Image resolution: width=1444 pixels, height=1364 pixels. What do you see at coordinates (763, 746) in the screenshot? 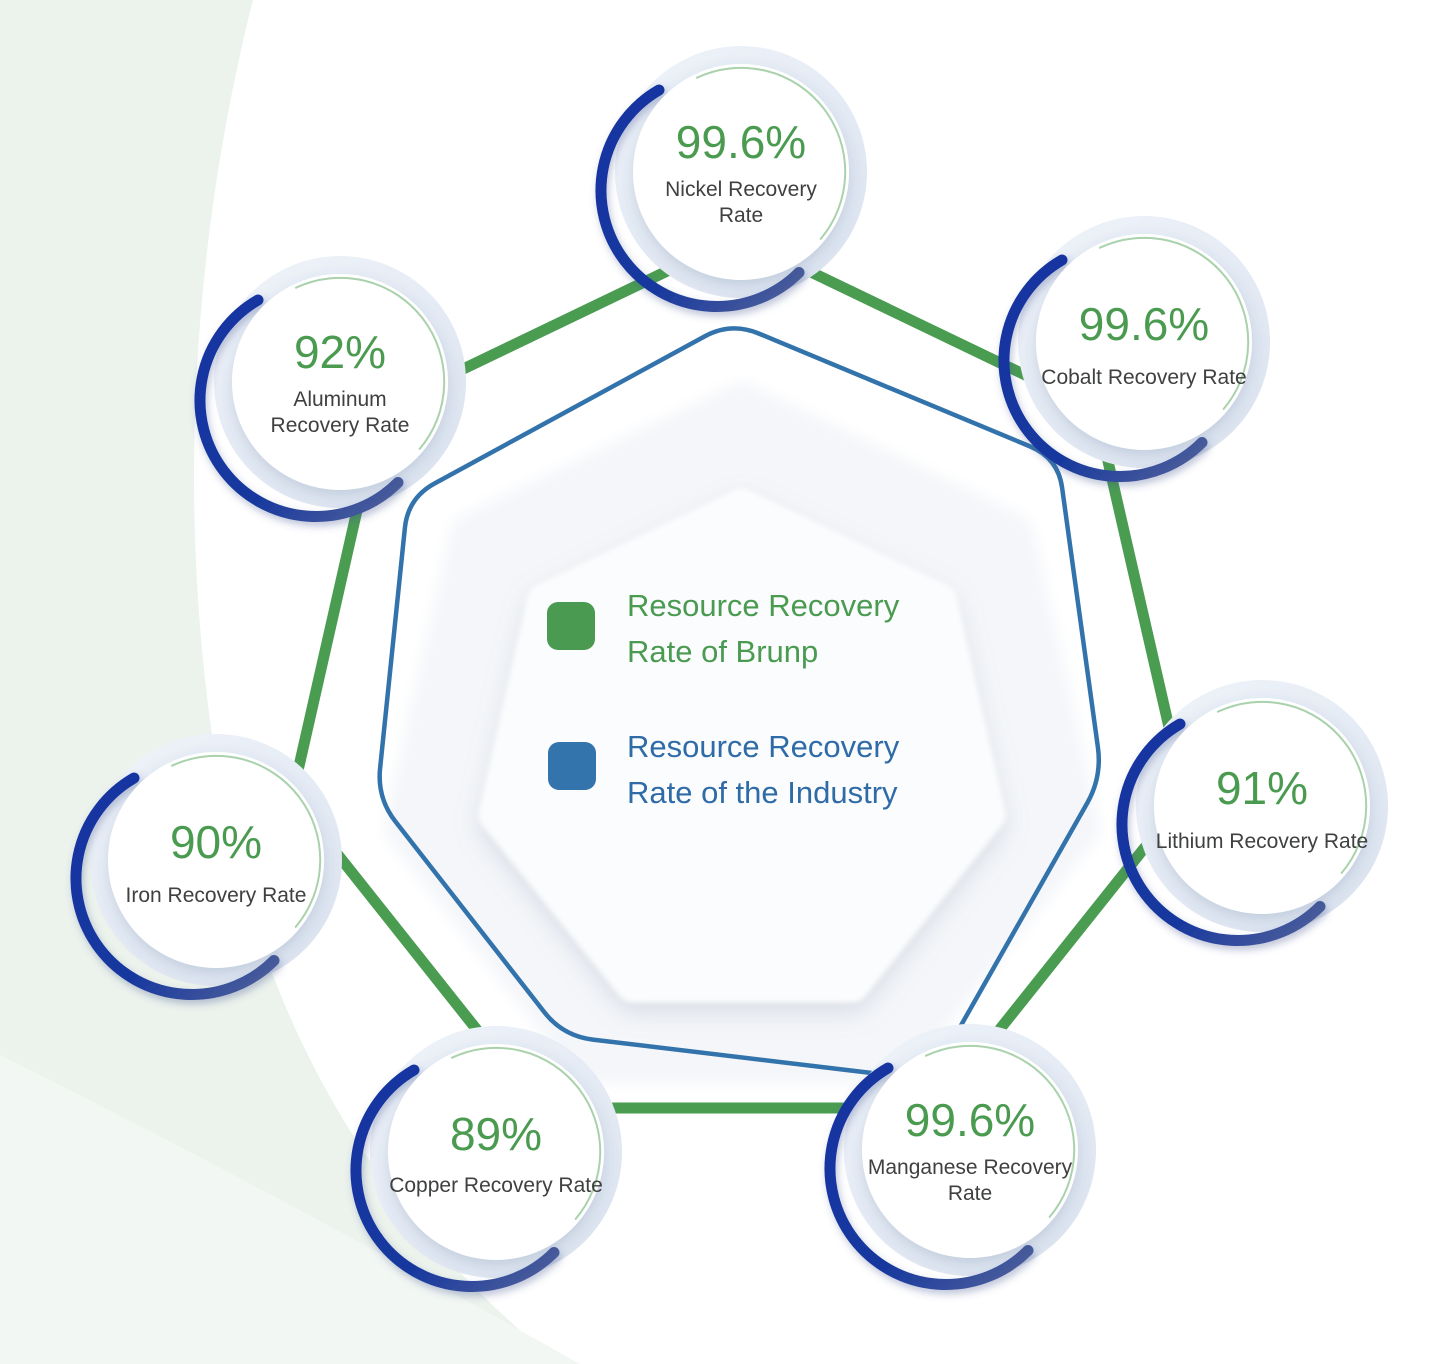
I see `legend-industry-line1: Resource Recovery` at bounding box center [763, 746].